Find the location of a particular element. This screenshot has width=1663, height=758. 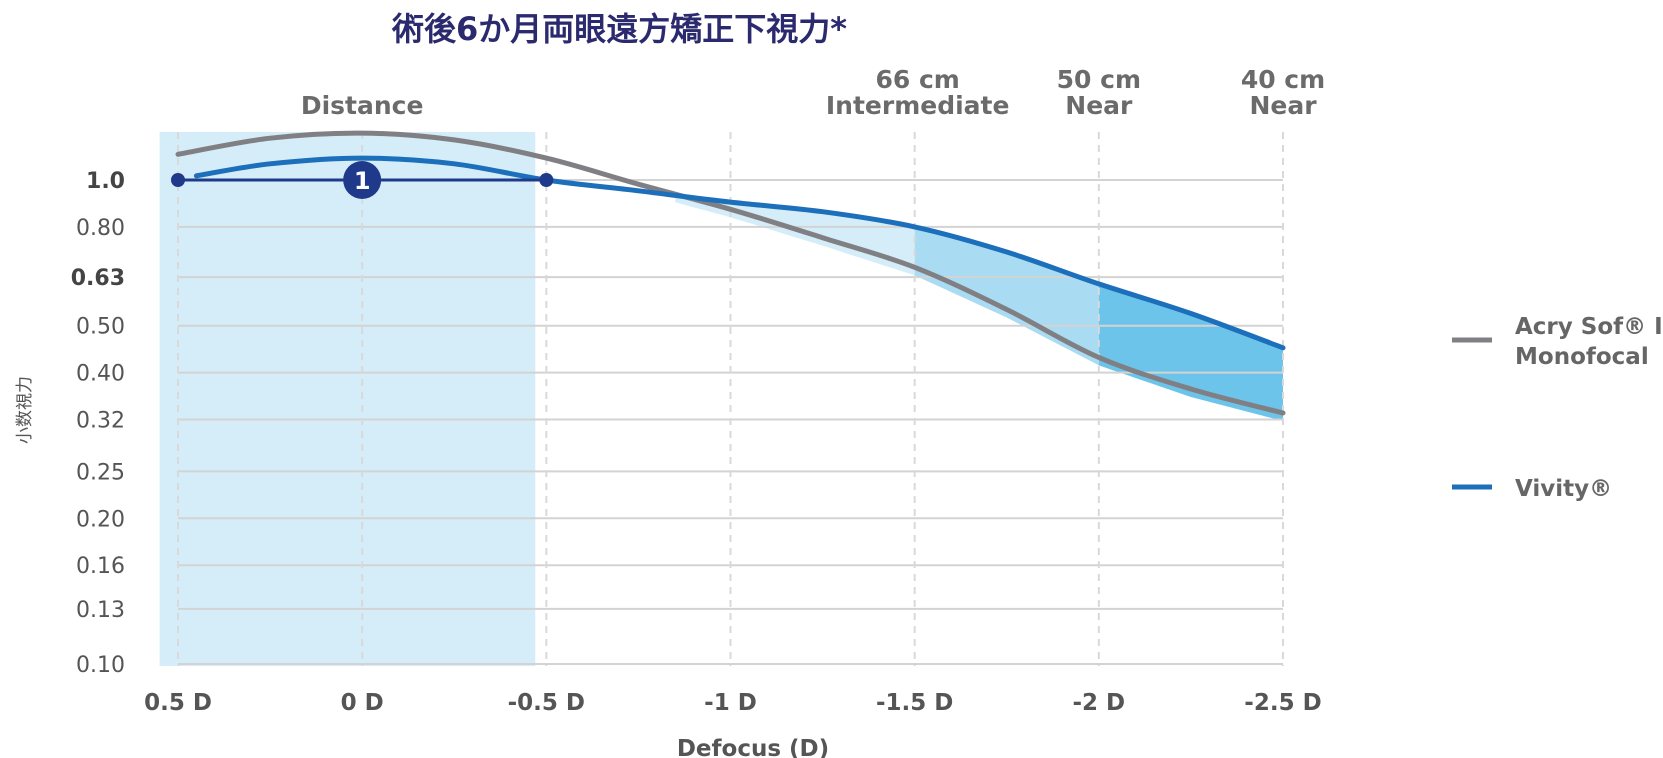

y-tick-label: 0.80 is located at coordinates (100, 228).